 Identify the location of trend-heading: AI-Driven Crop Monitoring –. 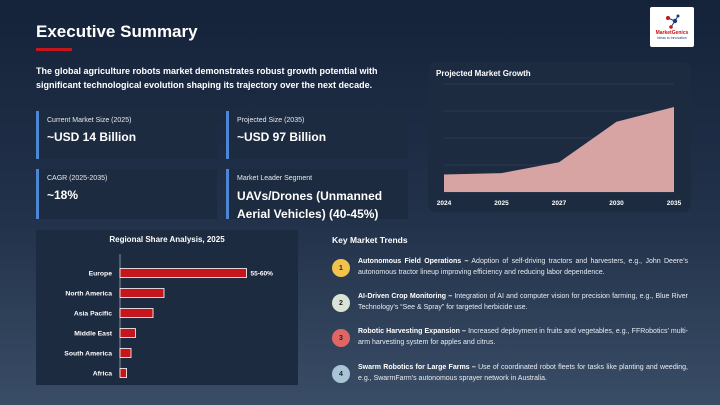
(405, 296).